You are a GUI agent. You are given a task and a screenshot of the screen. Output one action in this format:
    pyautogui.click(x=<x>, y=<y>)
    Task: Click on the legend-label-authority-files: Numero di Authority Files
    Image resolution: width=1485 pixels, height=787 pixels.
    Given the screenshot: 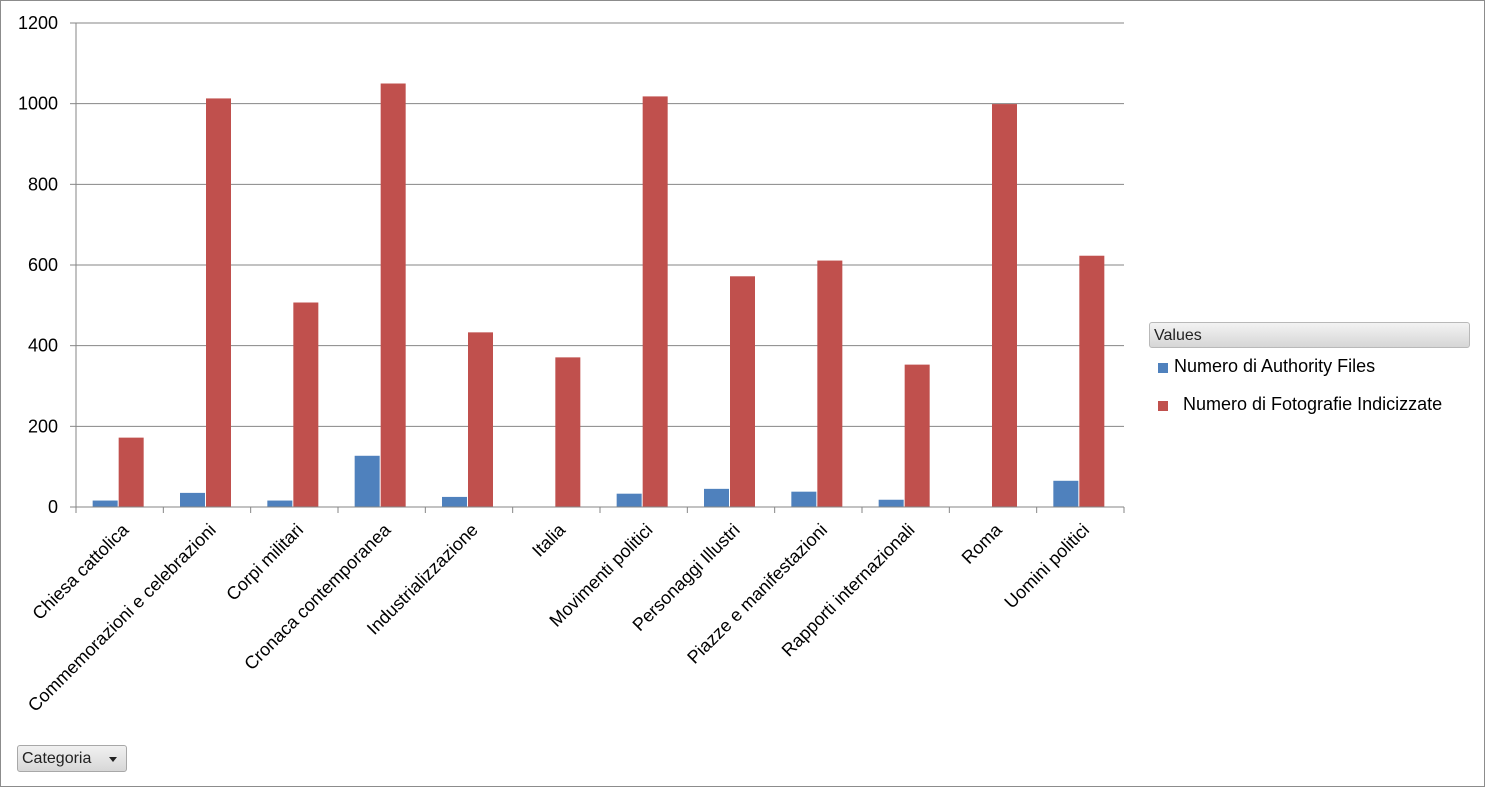 What is the action you would take?
    pyautogui.click(x=1275, y=366)
    